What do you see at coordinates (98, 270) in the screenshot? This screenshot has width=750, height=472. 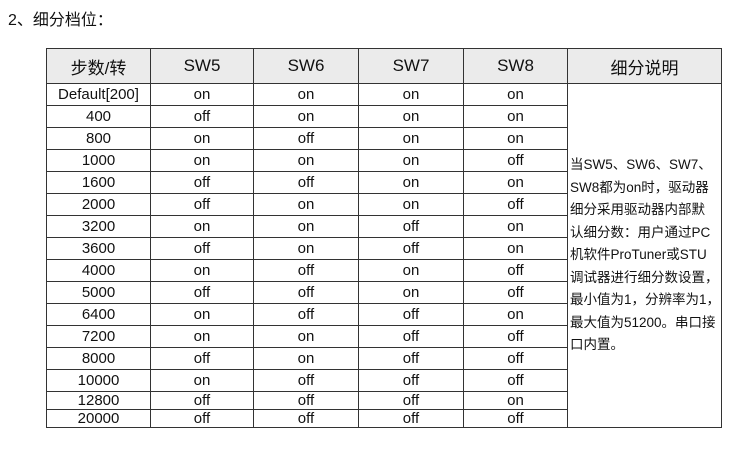 I see `steps-cell: 4000` at bounding box center [98, 270].